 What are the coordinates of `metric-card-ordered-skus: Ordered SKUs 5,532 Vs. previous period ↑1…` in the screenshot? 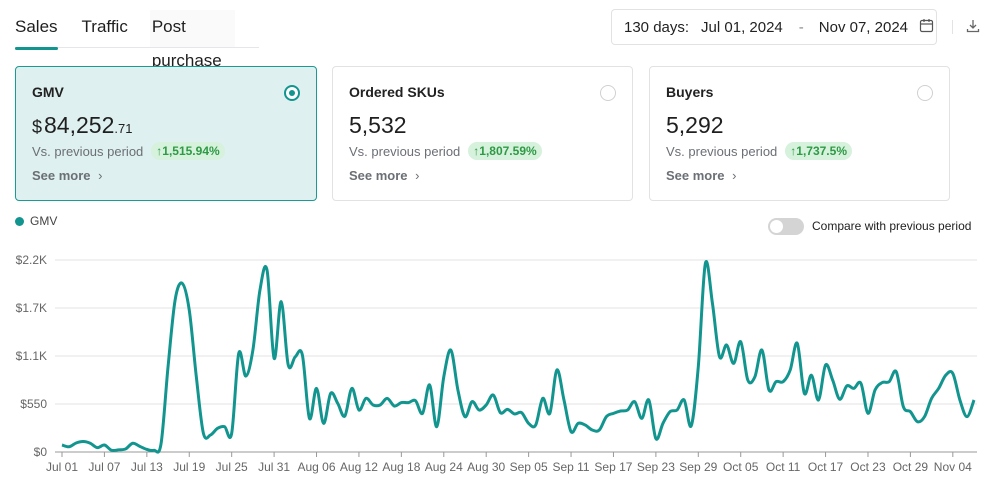 It's located at (482, 133).